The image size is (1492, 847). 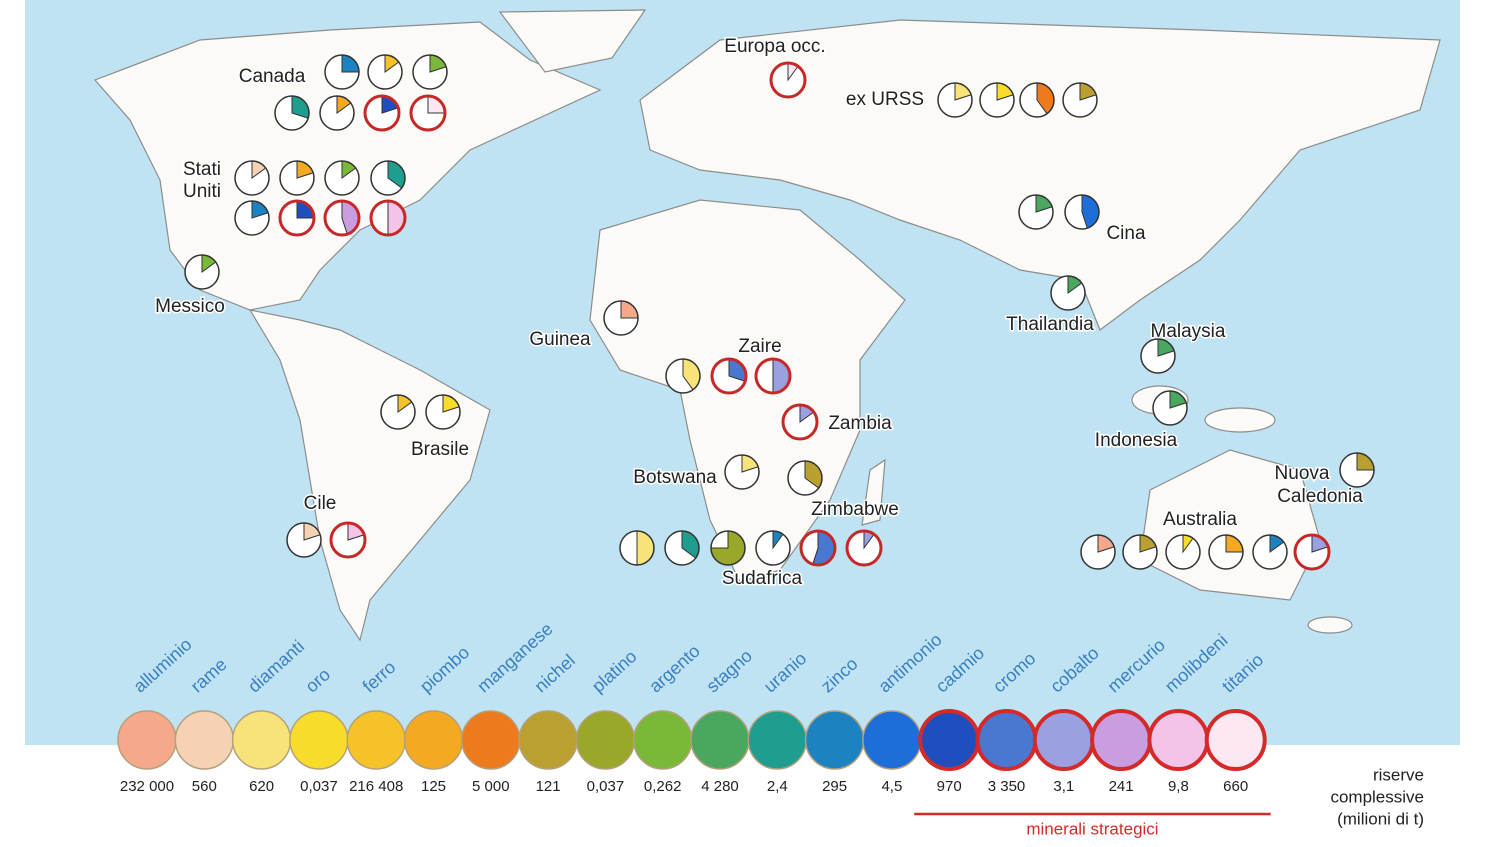 I want to click on unit-label: (milioni di t), so click(x=1380, y=818).